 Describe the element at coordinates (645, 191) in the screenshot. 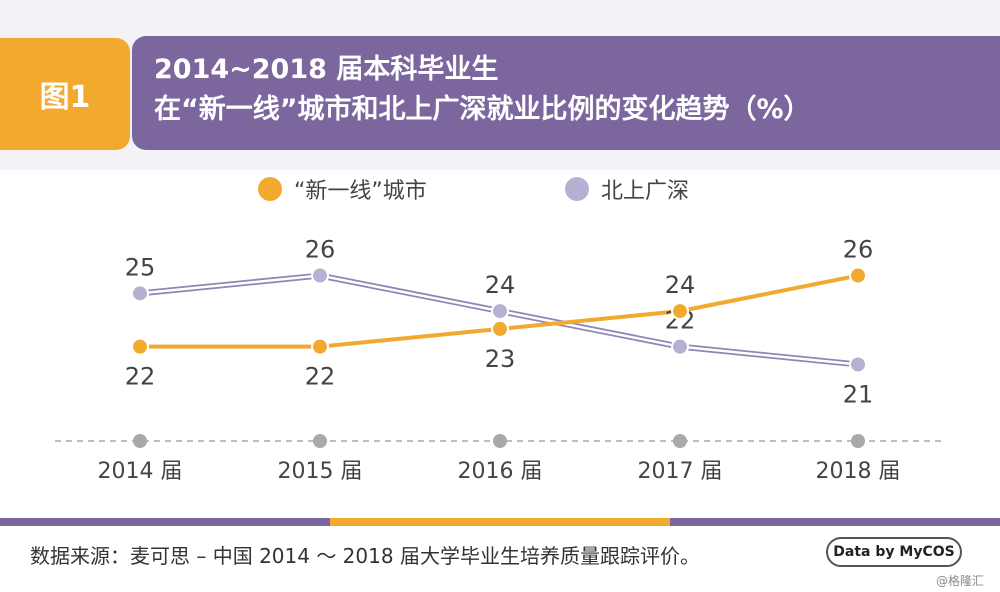

I see `legend-label-bsgs: 北上广深` at that location.